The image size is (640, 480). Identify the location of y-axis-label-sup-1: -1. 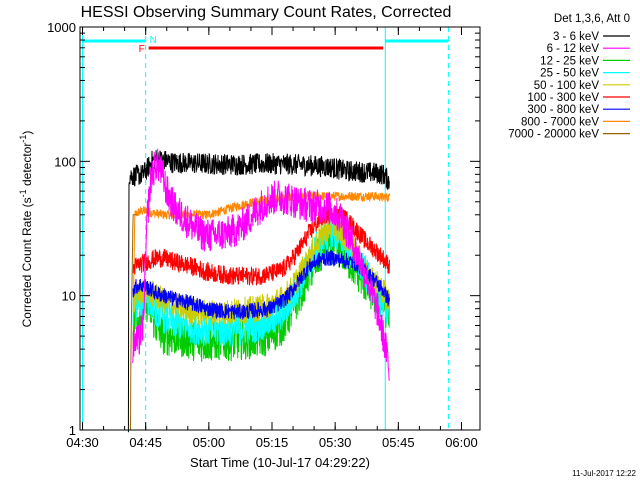
(23, 193).